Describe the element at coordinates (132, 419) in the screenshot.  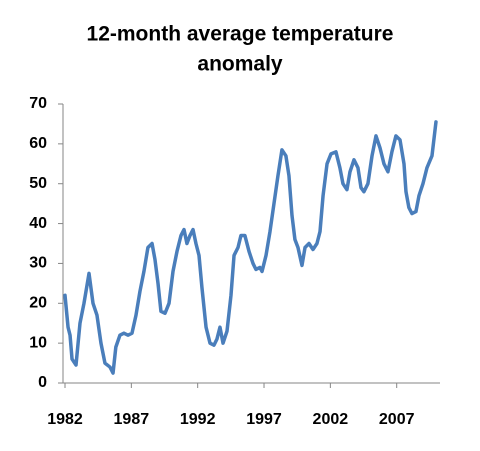
I see `x-tick-label: 1987` at that location.